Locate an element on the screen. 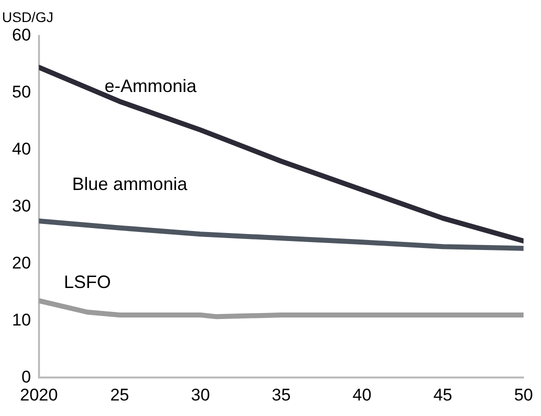  x-tick-label: 40 is located at coordinates (362, 394).